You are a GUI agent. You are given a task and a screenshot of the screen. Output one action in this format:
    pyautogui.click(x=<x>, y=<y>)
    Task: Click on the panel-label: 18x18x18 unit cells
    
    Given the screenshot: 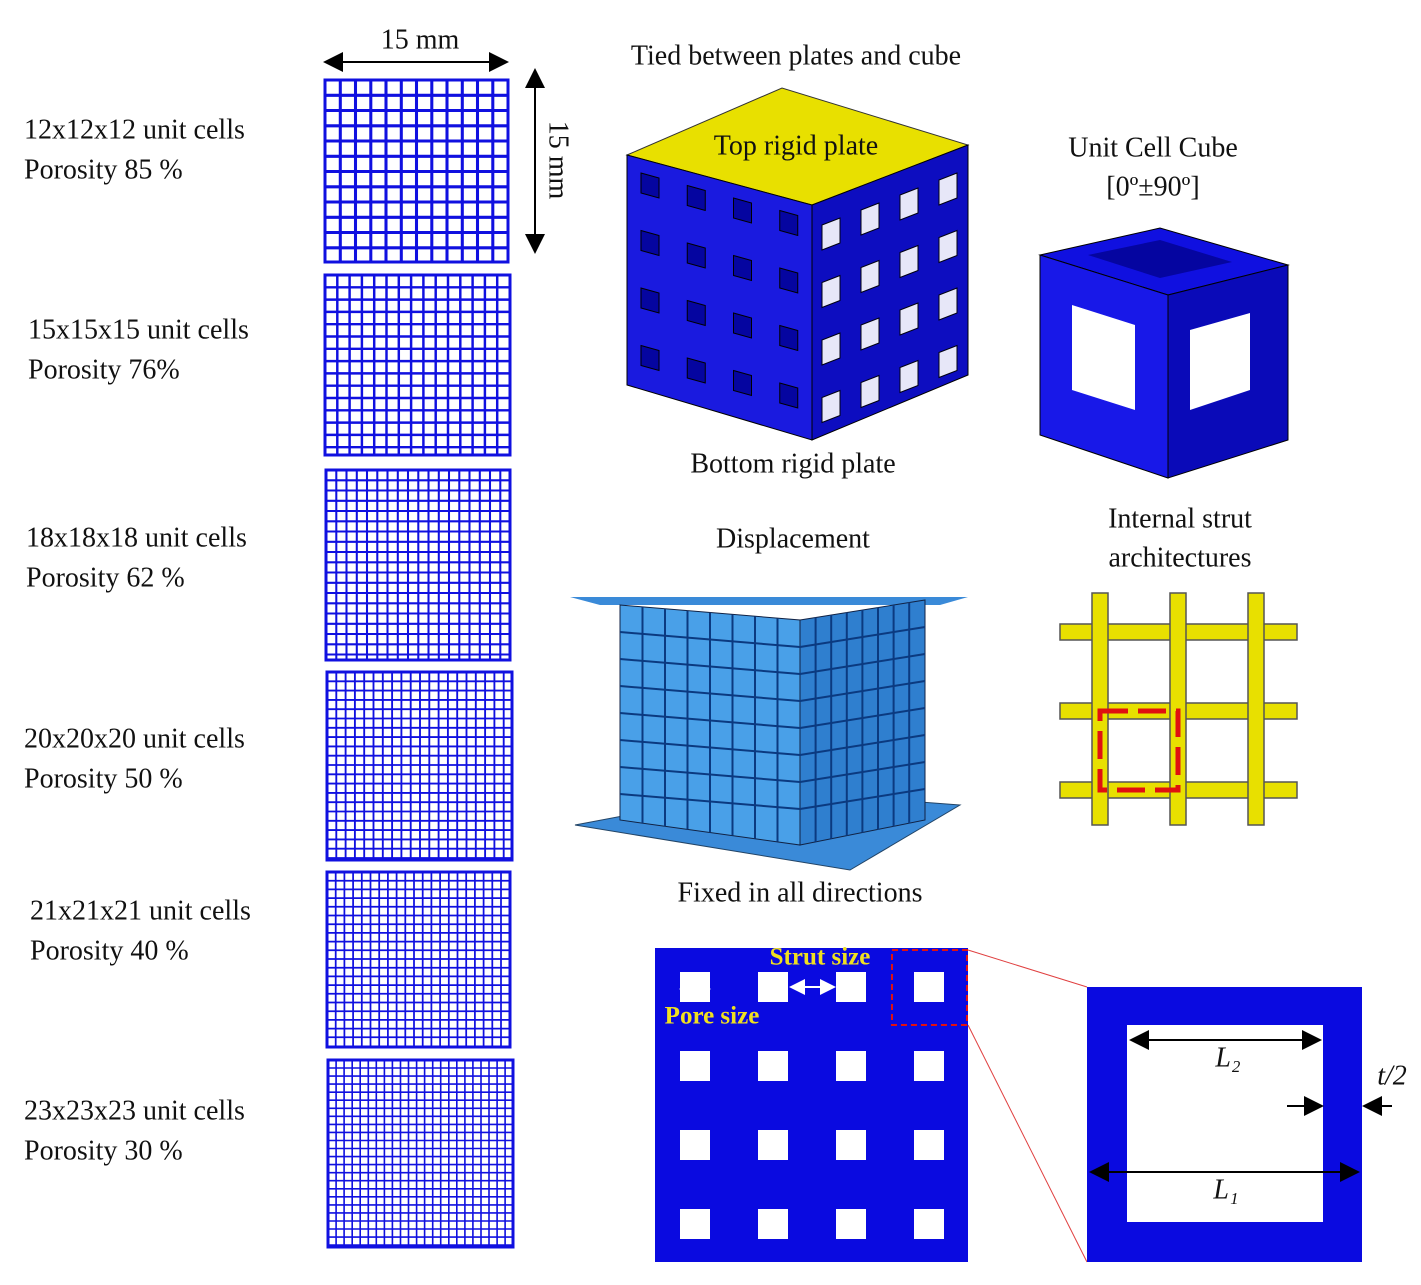 What is the action you would take?
    pyautogui.click(x=136, y=537)
    